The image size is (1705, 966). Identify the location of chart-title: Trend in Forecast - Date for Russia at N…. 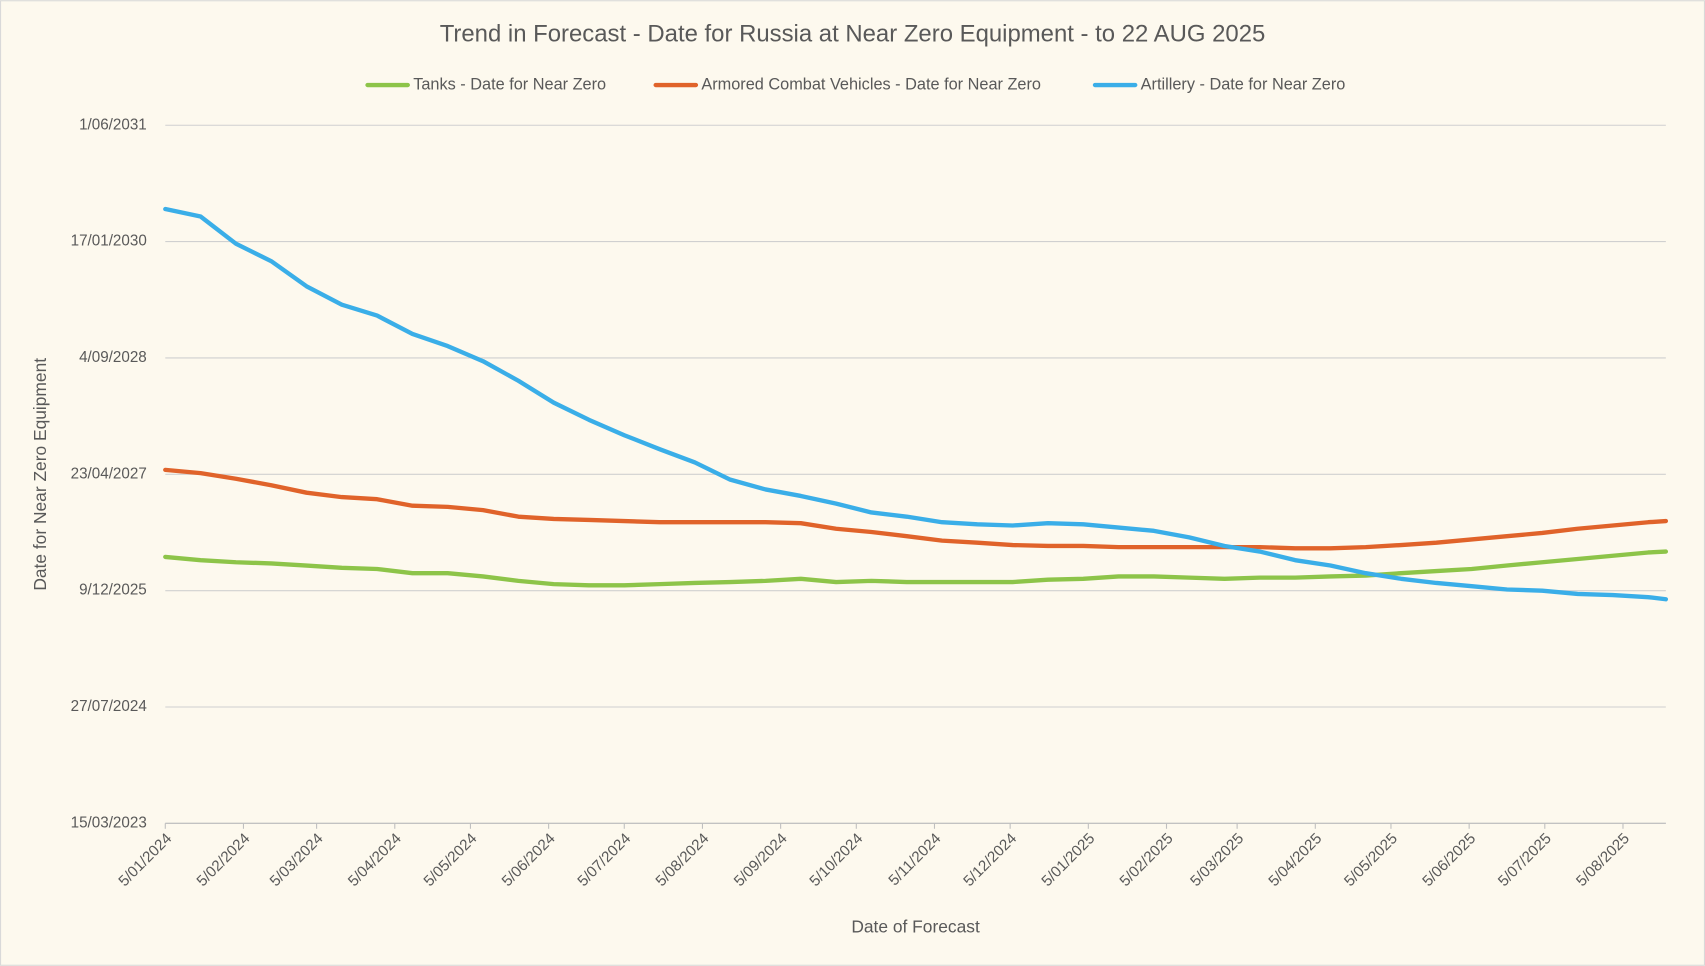
(853, 33).